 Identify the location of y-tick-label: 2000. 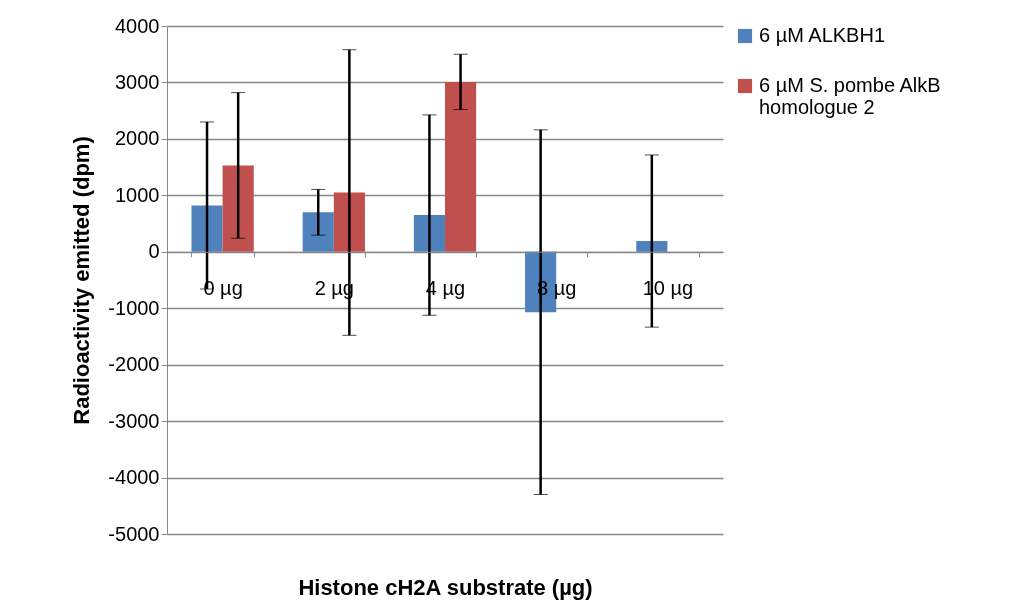
(137, 138).